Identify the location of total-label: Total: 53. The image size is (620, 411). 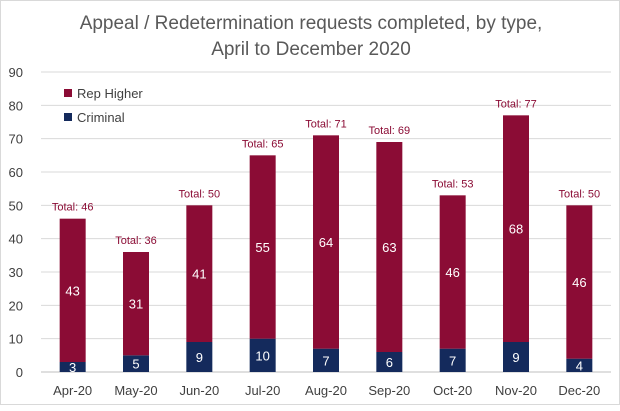
(453, 184).